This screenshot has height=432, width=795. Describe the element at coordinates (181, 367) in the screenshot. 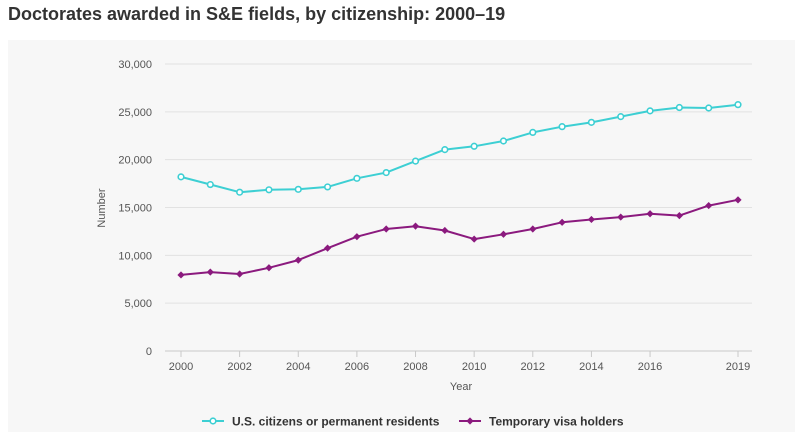

I see `x-tick-label: 2000` at that location.